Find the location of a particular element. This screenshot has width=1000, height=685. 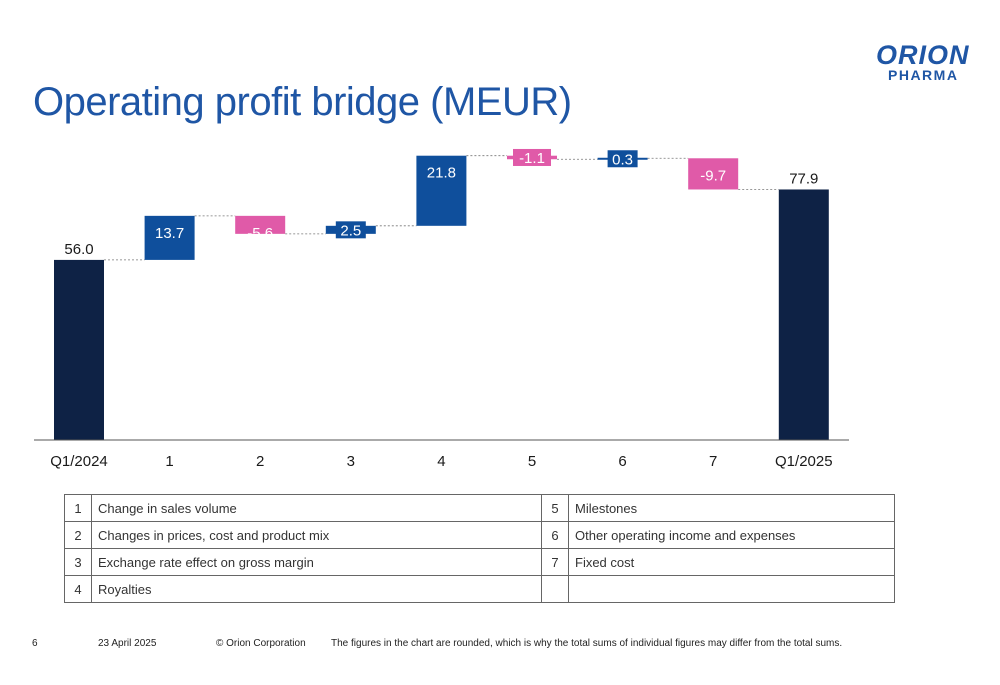

category-label: 3 is located at coordinates (351, 461).